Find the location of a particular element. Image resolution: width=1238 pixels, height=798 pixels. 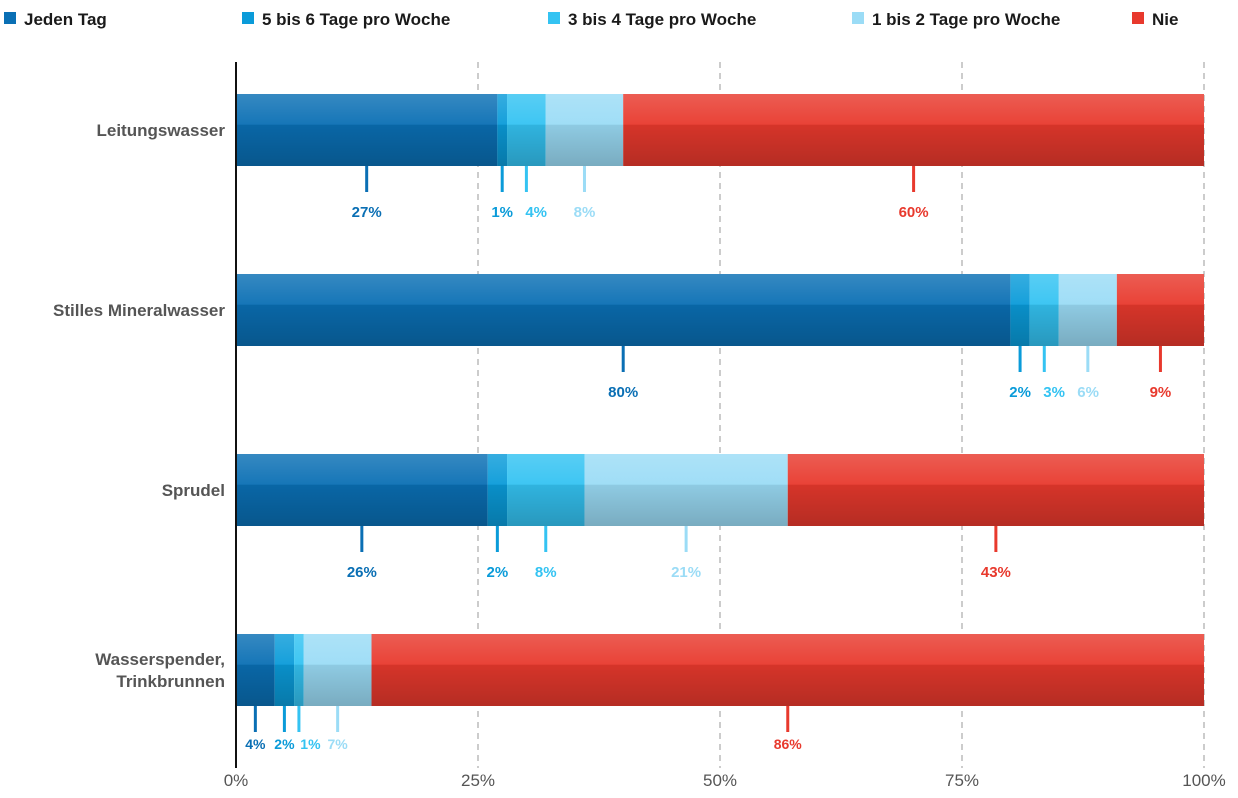

value-label: 86% is located at coordinates (788, 744).